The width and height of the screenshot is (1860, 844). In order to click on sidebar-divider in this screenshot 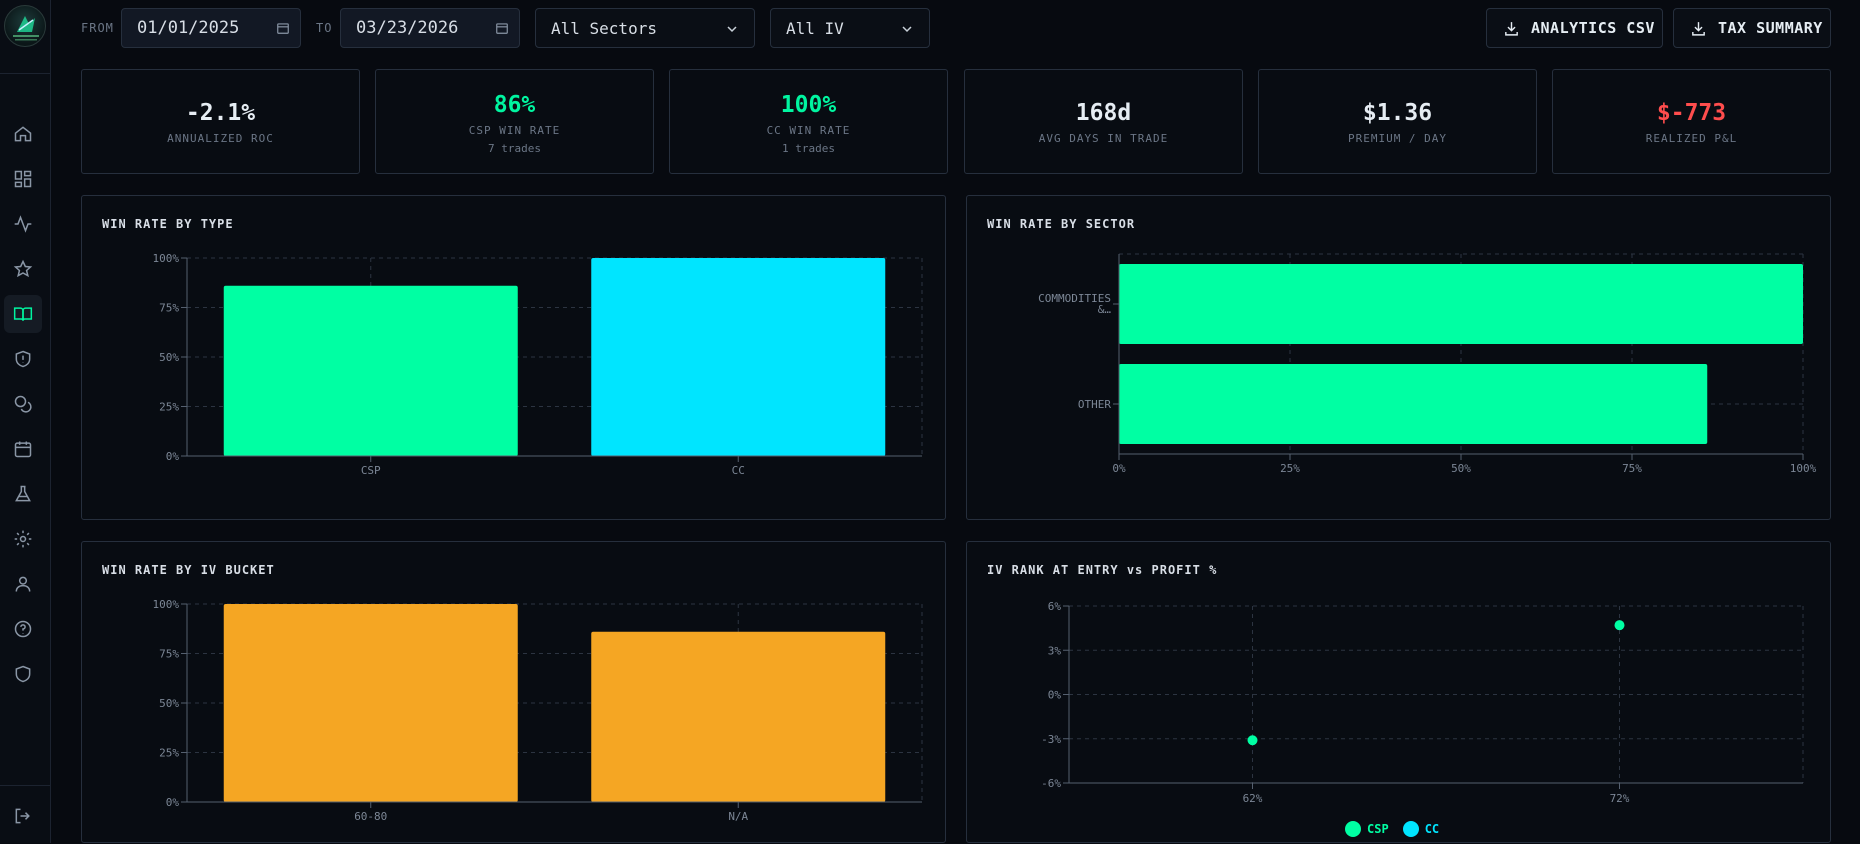, I will do `click(25, 73)`.